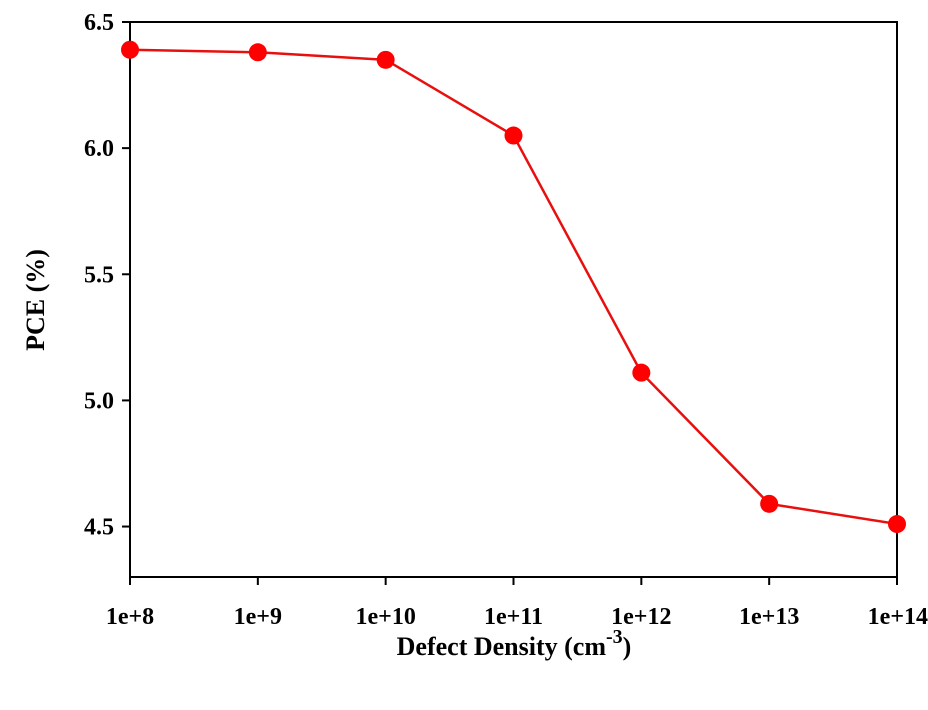 The image size is (928, 710). What do you see at coordinates (513, 617) in the screenshot?
I see `x-tick-label: 1e+11` at bounding box center [513, 617].